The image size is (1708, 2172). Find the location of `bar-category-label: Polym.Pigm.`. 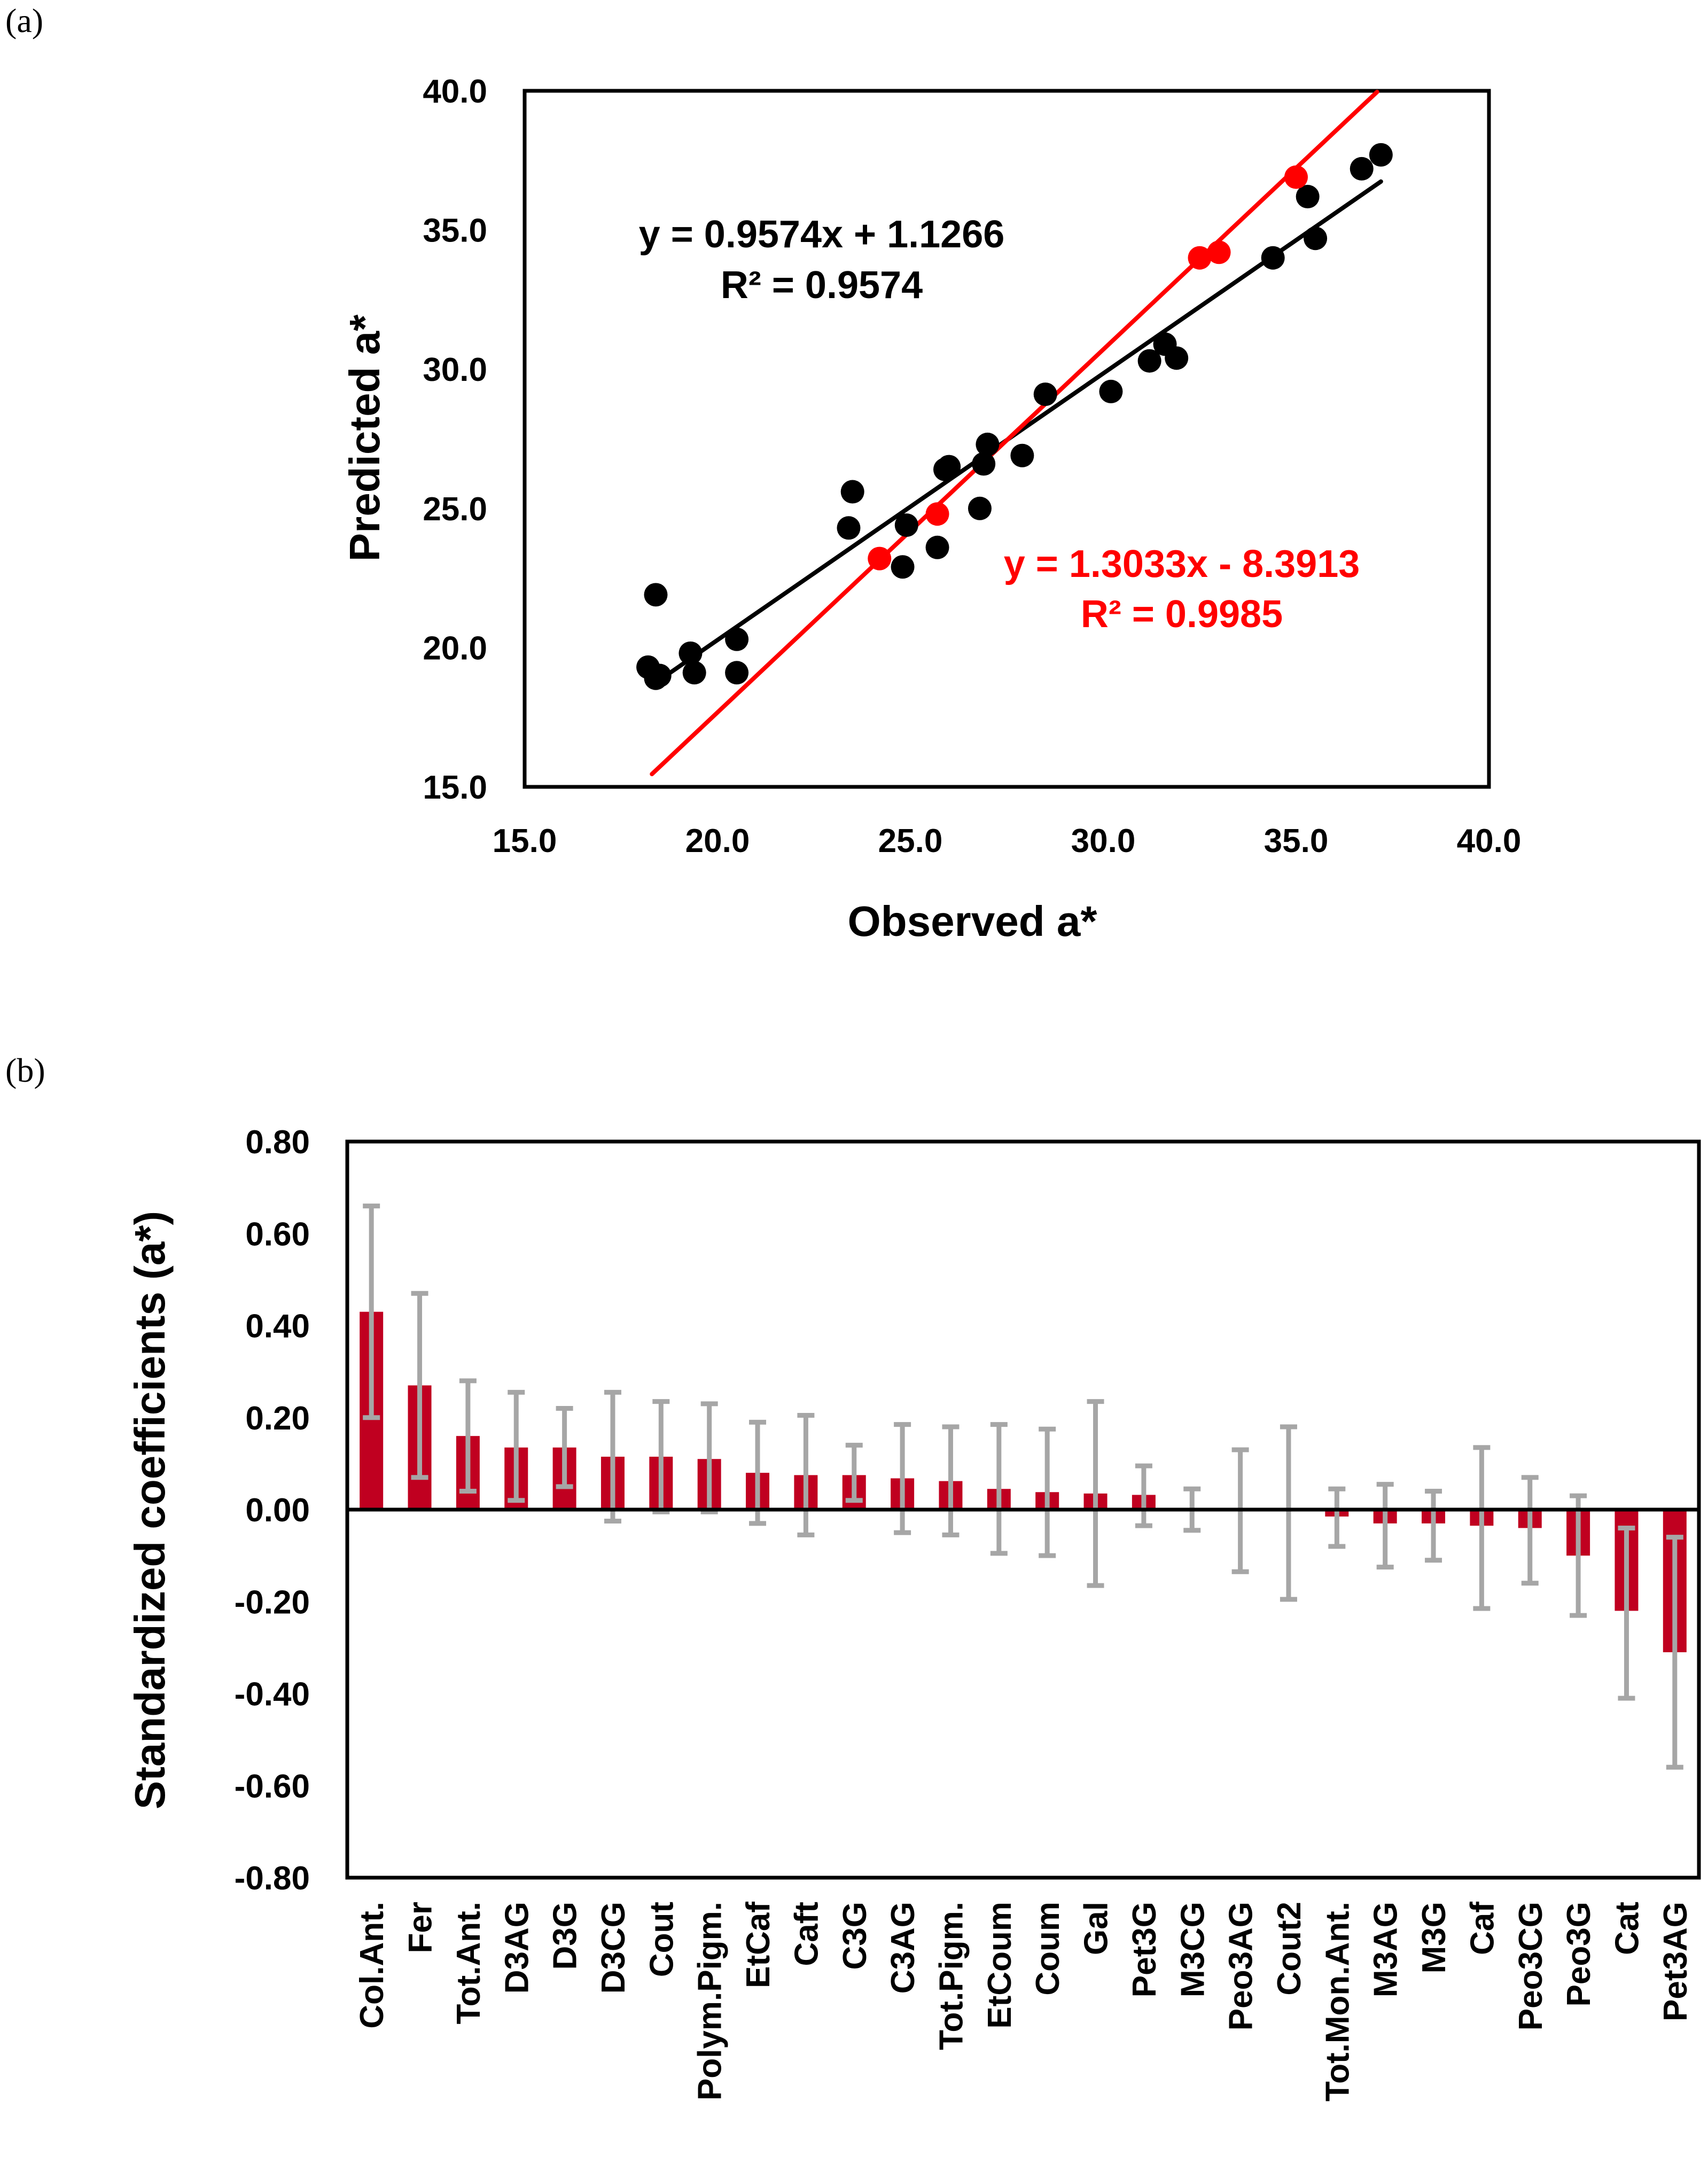

bar-category-label: Polym.Pigm. is located at coordinates (710, 2001).